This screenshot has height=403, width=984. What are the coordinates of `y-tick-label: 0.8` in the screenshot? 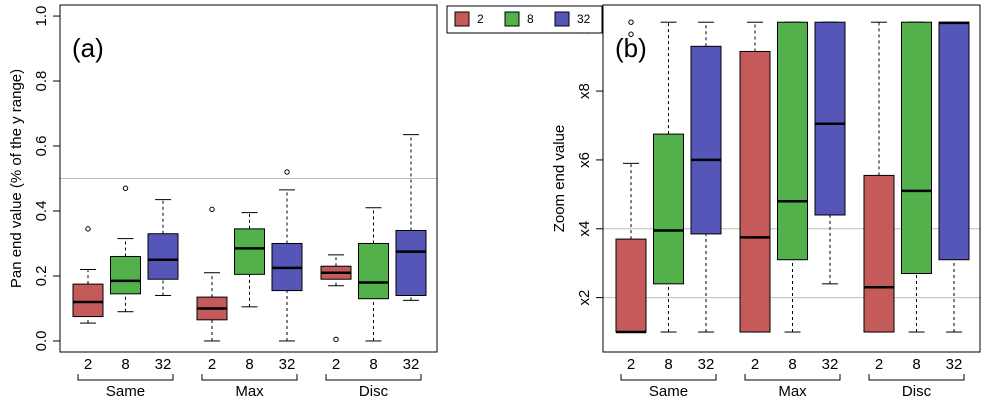 It's located at (41, 81).